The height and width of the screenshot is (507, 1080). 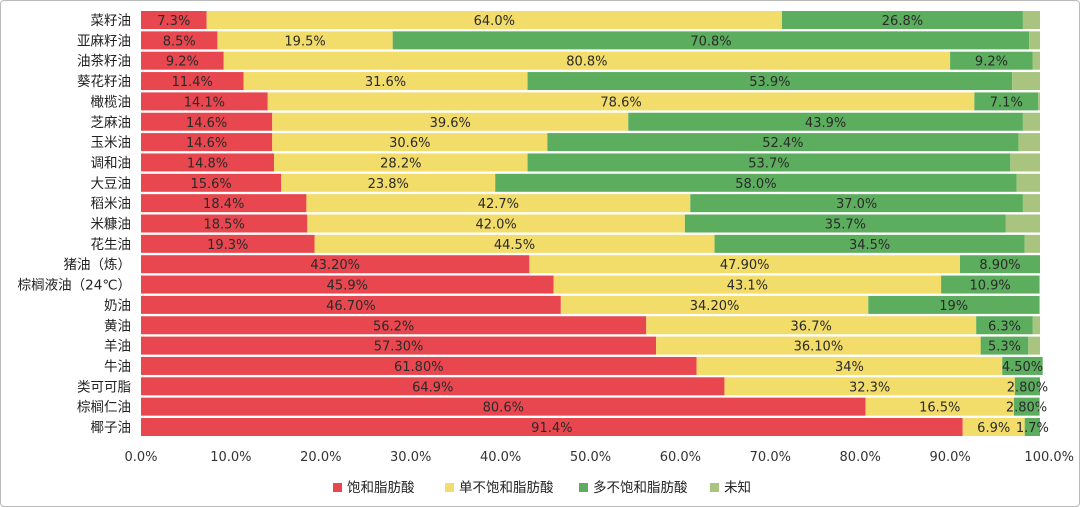 I want to click on legend-label: 多不饱和脂肪酸, so click(x=640, y=487).